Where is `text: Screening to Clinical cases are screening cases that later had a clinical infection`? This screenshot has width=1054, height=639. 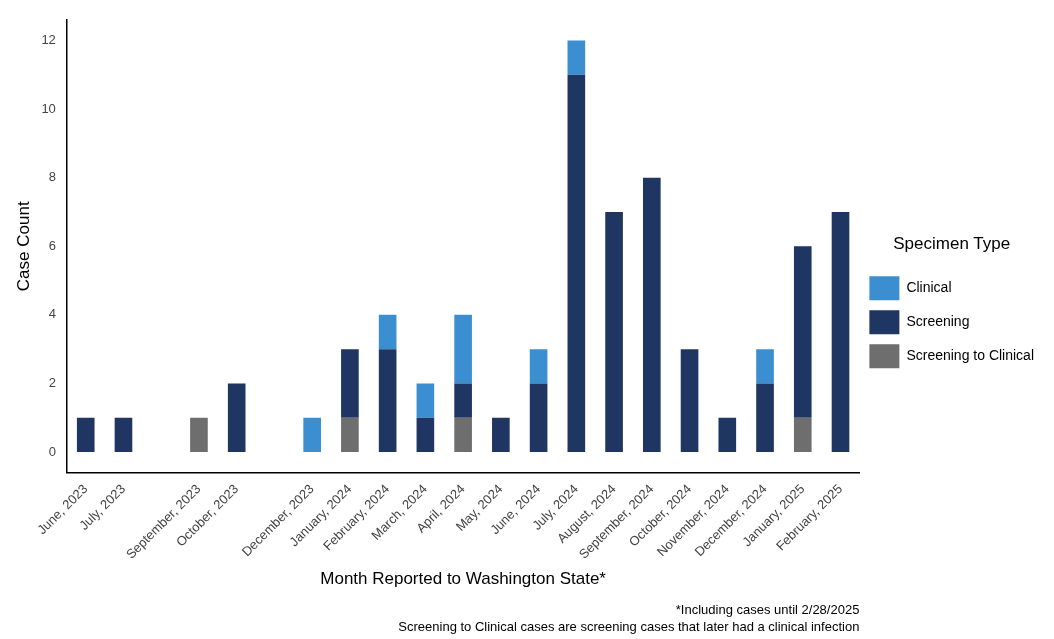 text: Screening to Clinical cases are screening cases that later had a clinical infection is located at coordinates (629, 626).